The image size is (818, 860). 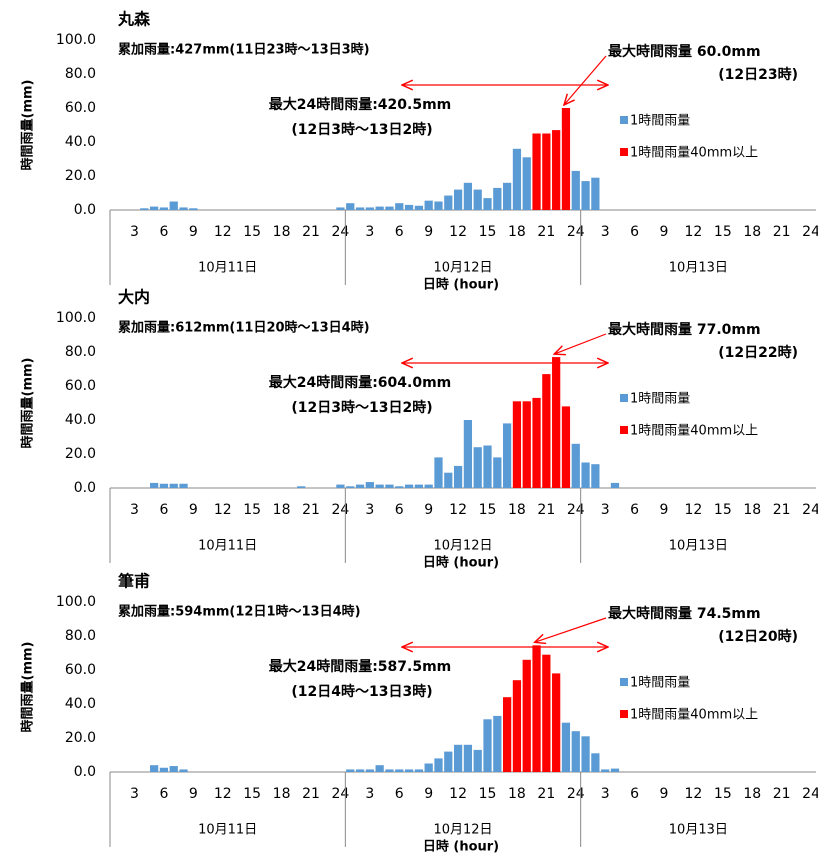 What do you see at coordinates (360, 666) in the screenshot?
I see `annotation: 最大24時間雨量:587.5mm` at bounding box center [360, 666].